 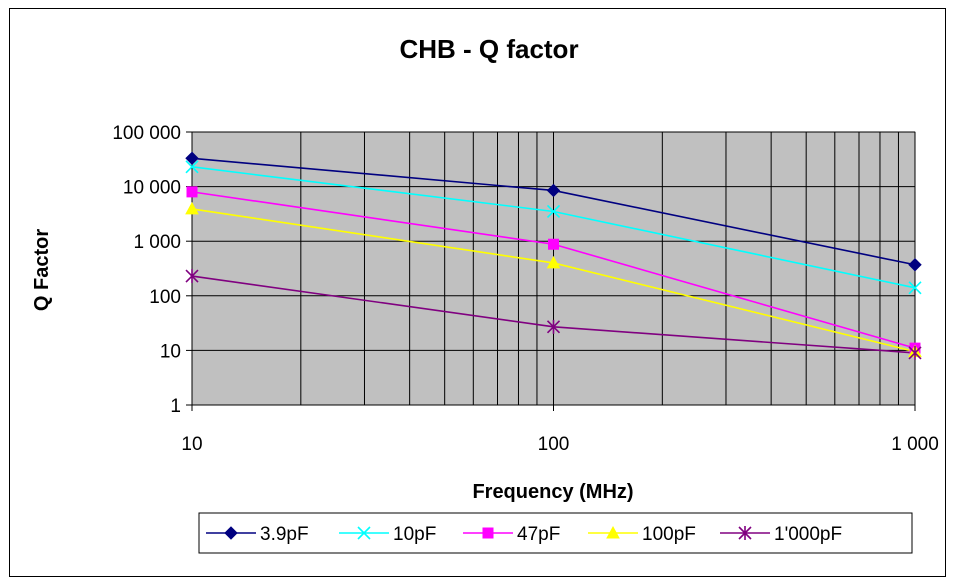 What do you see at coordinates (414, 534) in the screenshot?
I see `legend-label: 10pF` at bounding box center [414, 534].